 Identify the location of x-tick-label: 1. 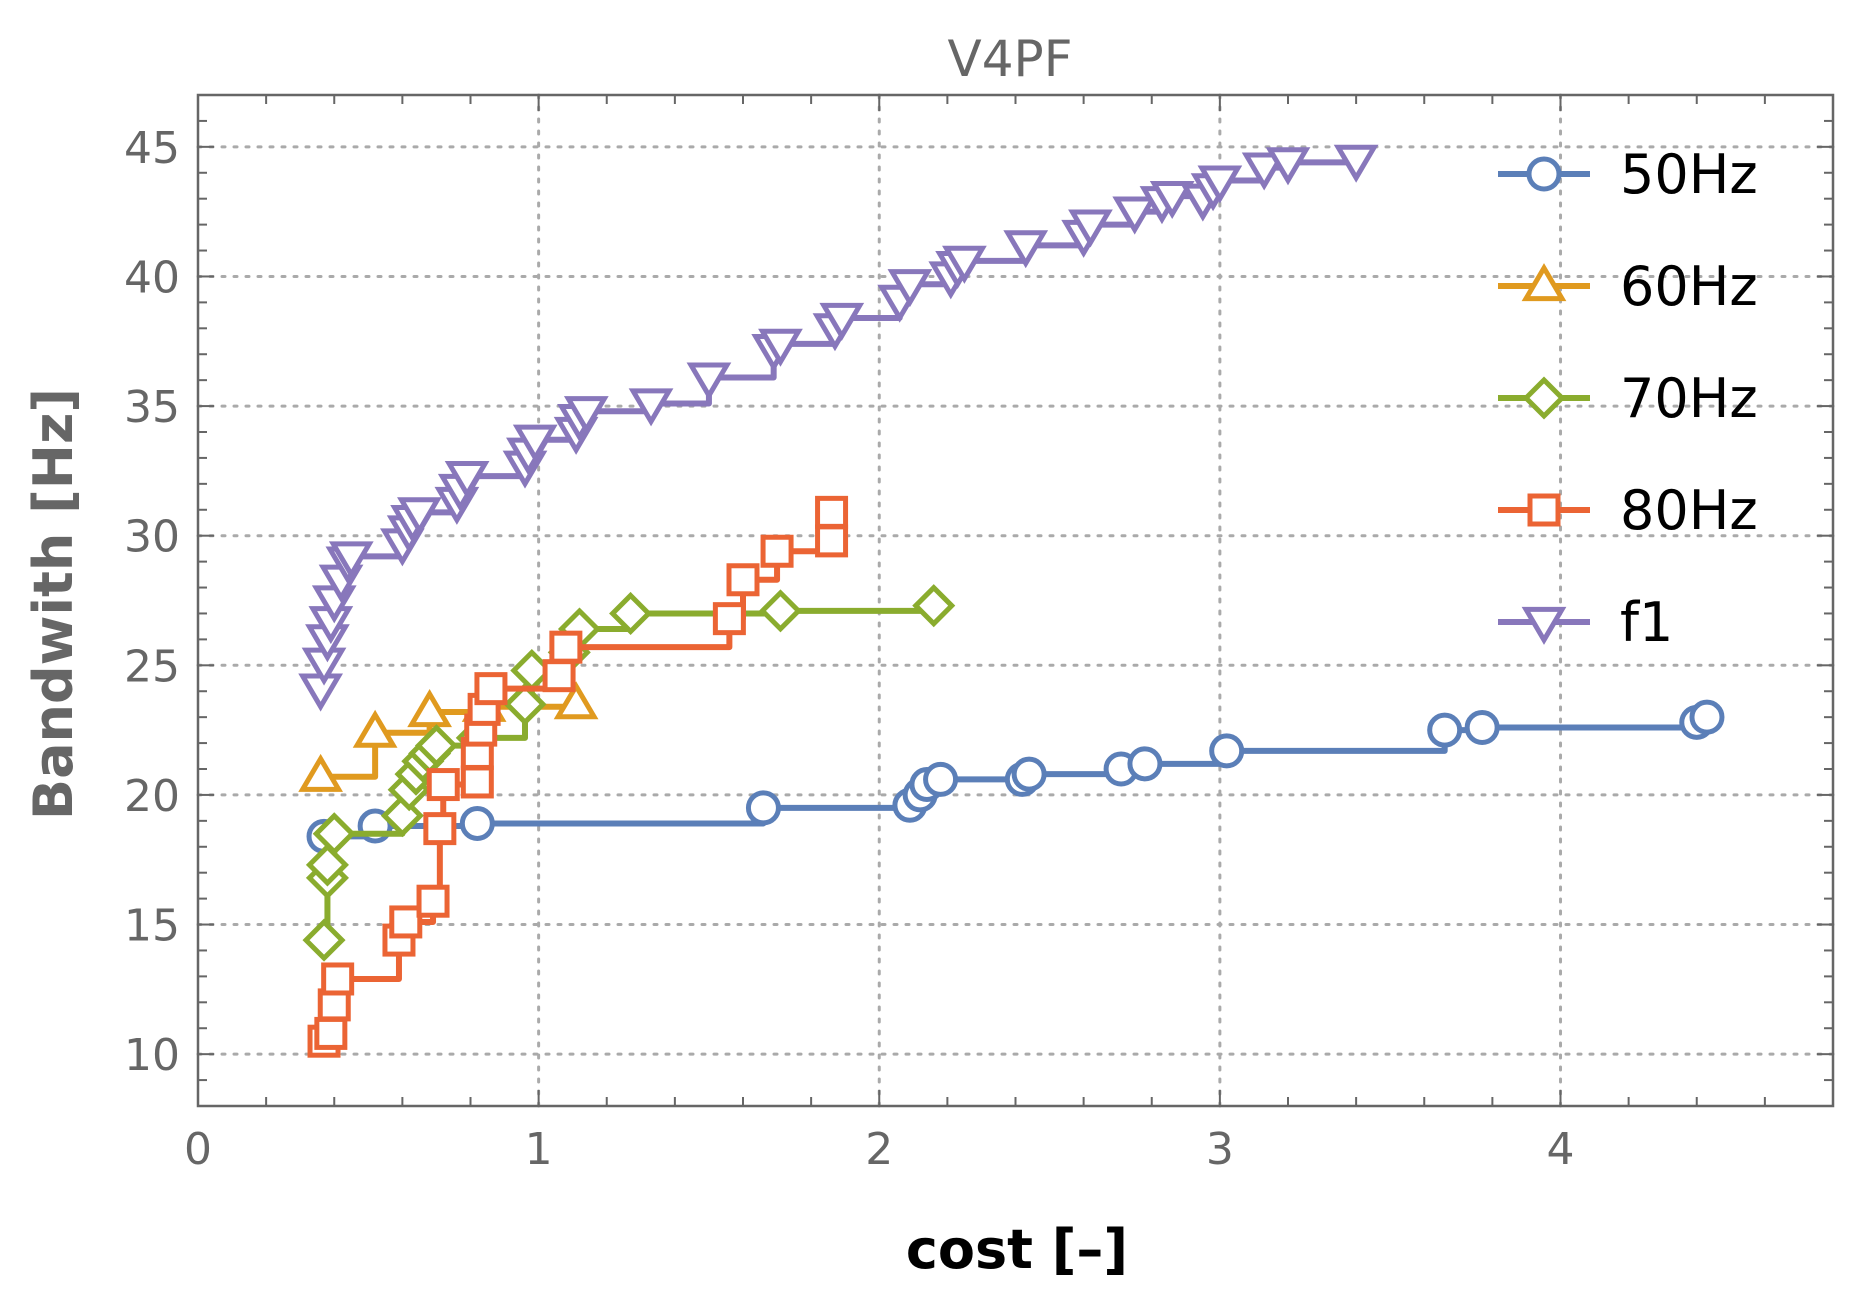
(539, 1149).